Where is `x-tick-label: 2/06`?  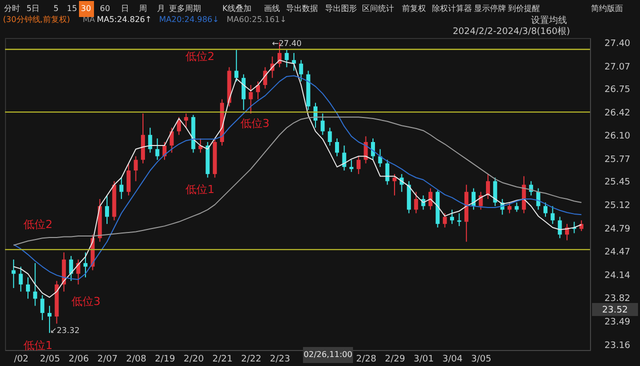
x-tick-label: 2/06 is located at coordinates (79, 359).